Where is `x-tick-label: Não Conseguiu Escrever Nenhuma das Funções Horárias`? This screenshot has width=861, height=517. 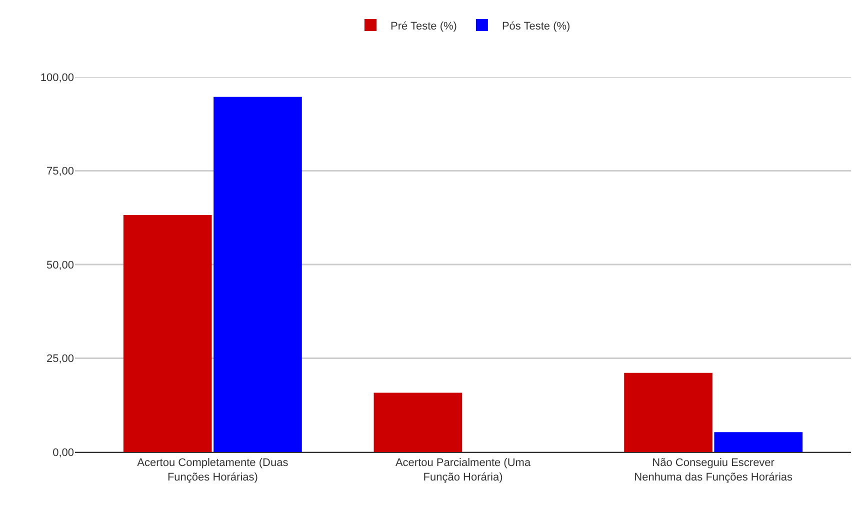 x-tick-label: Não Conseguiu Escrever Nenhuma das Funções Horárias is located at coordinates (713, 470).